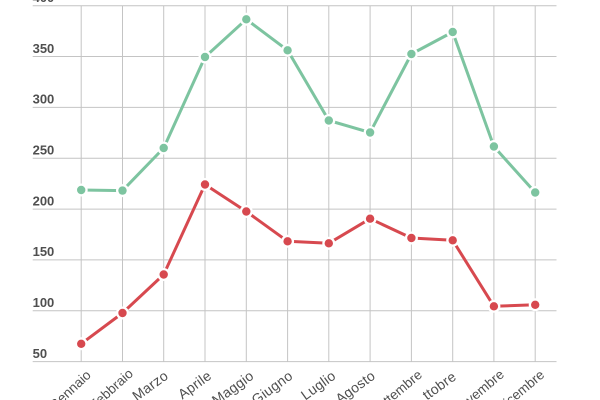 Image resolution: width=600 pixels, height=400 pixels. I want to click on svg-text: Gennaio, so click(70, 383).